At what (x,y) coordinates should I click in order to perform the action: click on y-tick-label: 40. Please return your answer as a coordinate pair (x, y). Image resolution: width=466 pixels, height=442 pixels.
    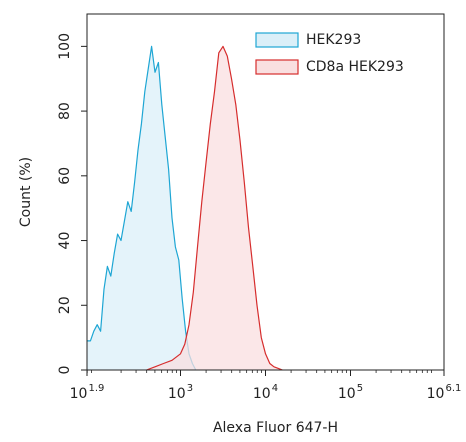
    Looking at the image, I should click on (65, 241).